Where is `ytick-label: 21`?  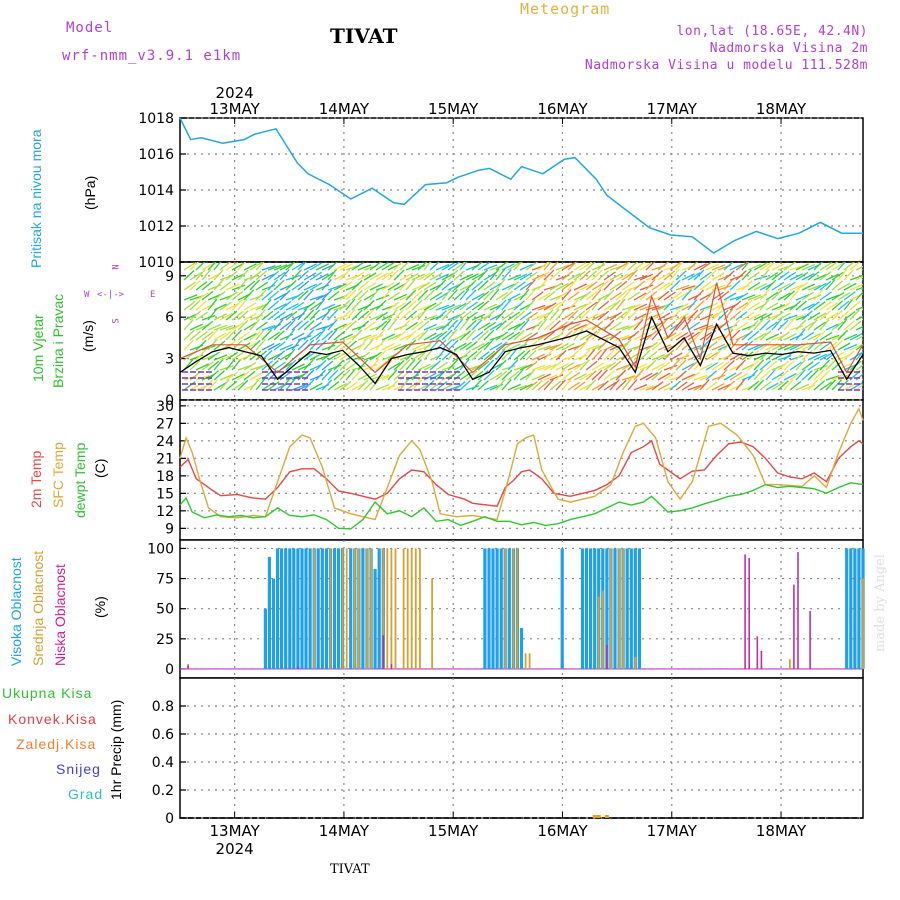
ytick-label: 21 is located at coordinates (165, 459).